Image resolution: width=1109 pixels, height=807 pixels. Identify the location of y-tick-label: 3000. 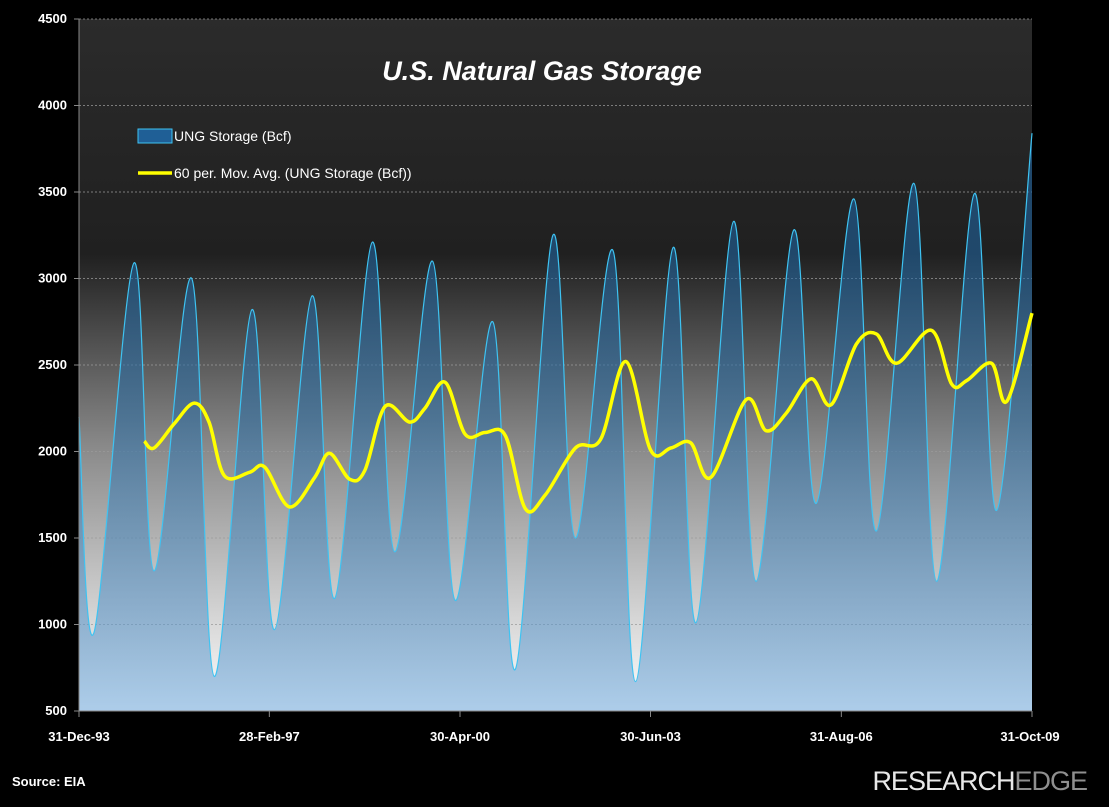
(52, 278).